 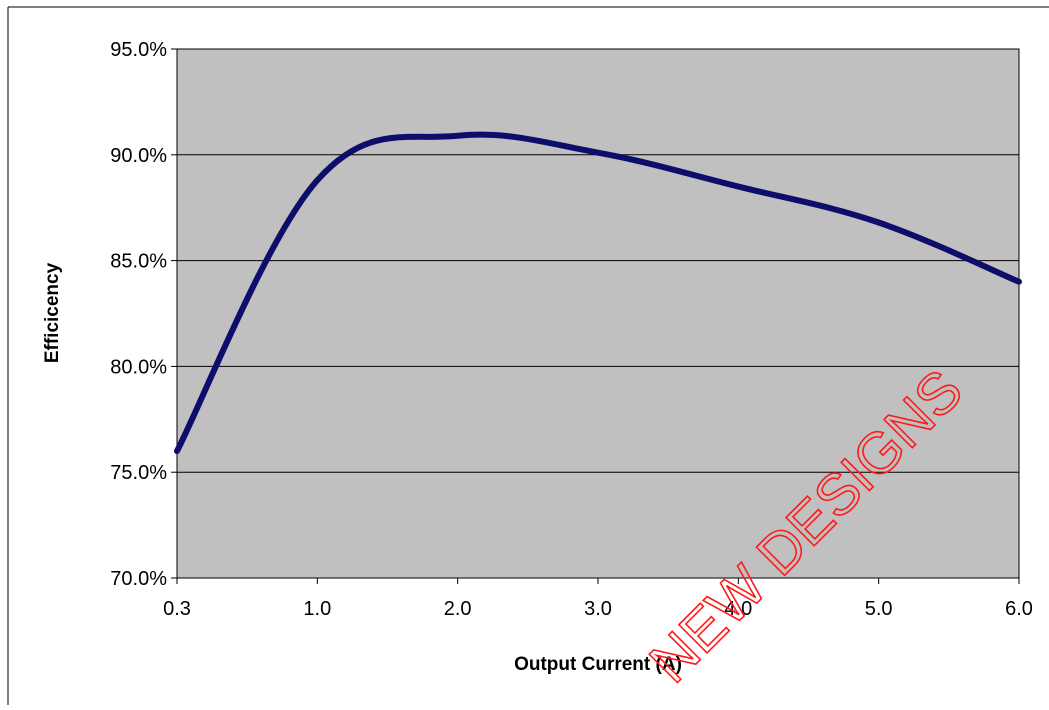 I want to click on x-tick-label: 1.0, so click(x=317, y=609).